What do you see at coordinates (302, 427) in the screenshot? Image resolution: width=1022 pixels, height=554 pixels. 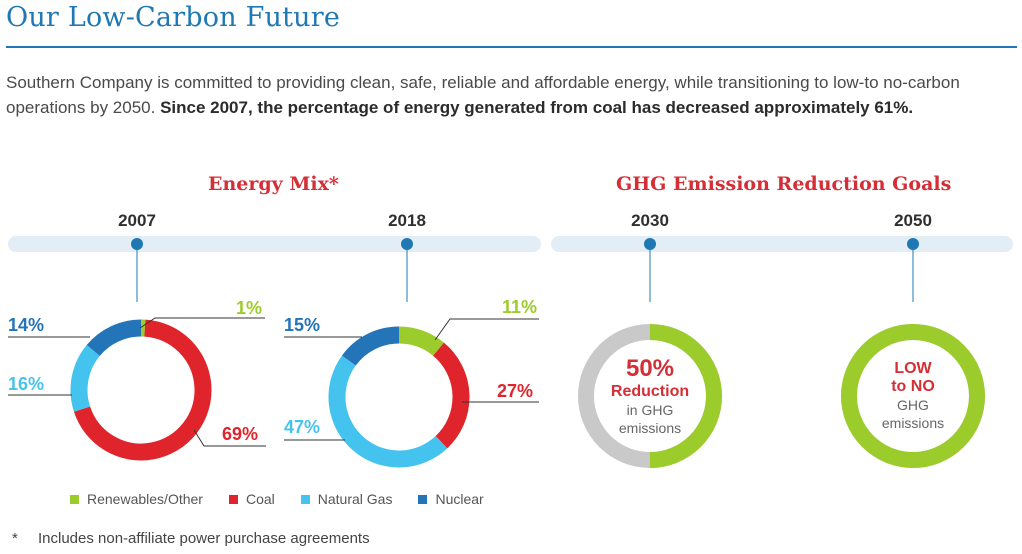 I see `donut-2018-label-natural-gas: 47%` at bounding box center [302, 427].